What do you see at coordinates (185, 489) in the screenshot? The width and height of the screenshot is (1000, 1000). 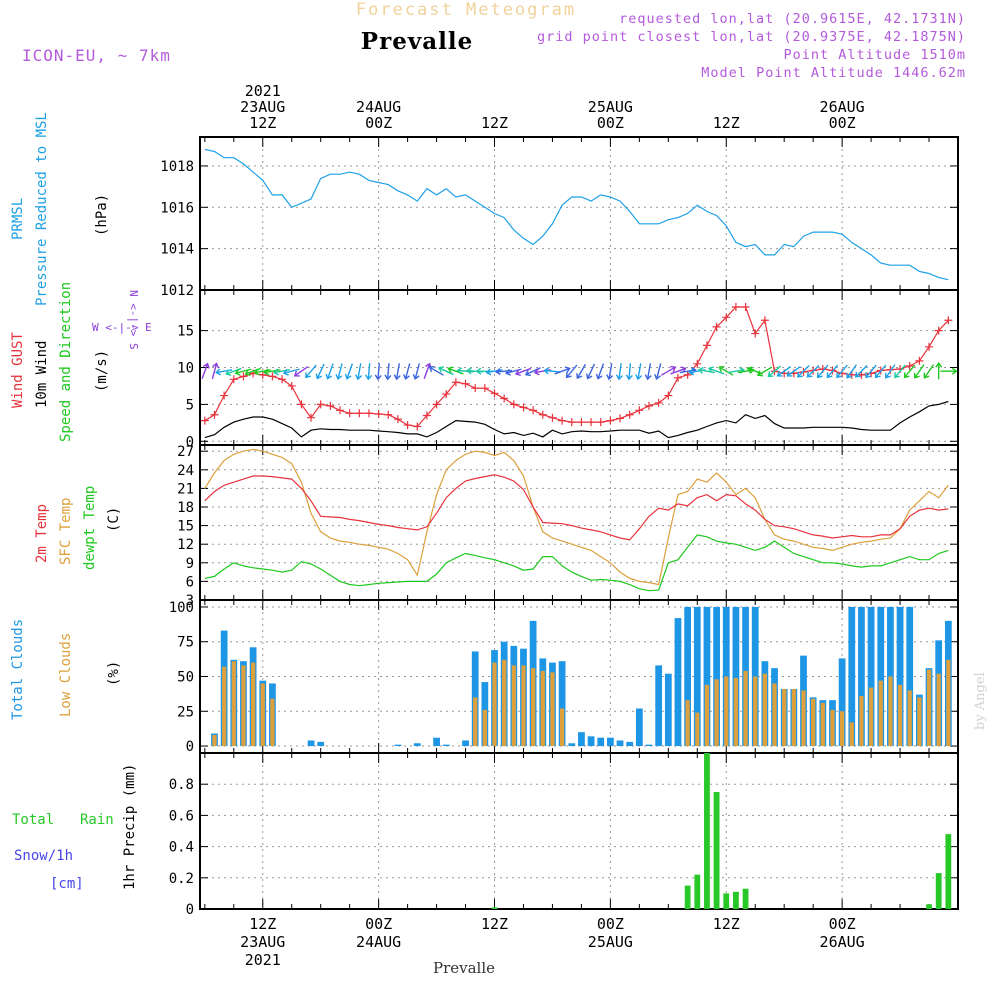 I see `ytick-label: 21` at bounding box center [185, 489].